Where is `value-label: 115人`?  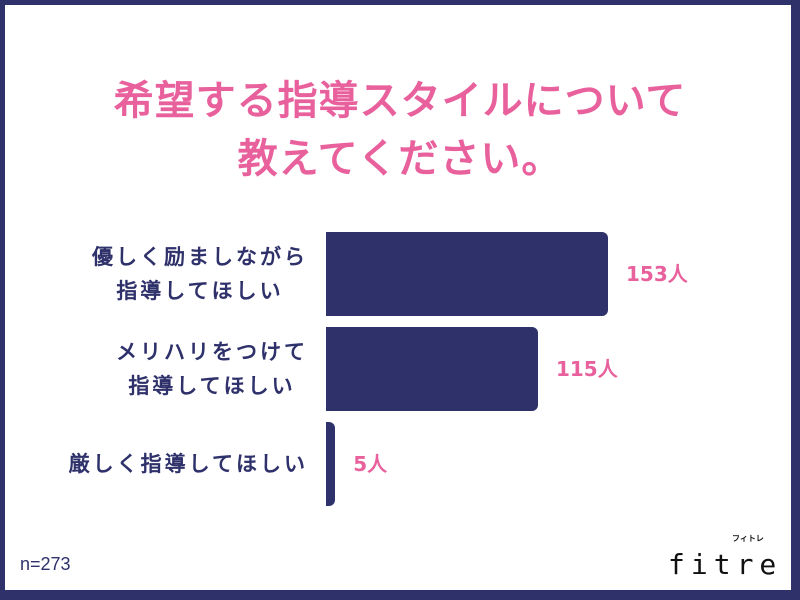
value-label: 115人 is located at coordinates (586, 369).